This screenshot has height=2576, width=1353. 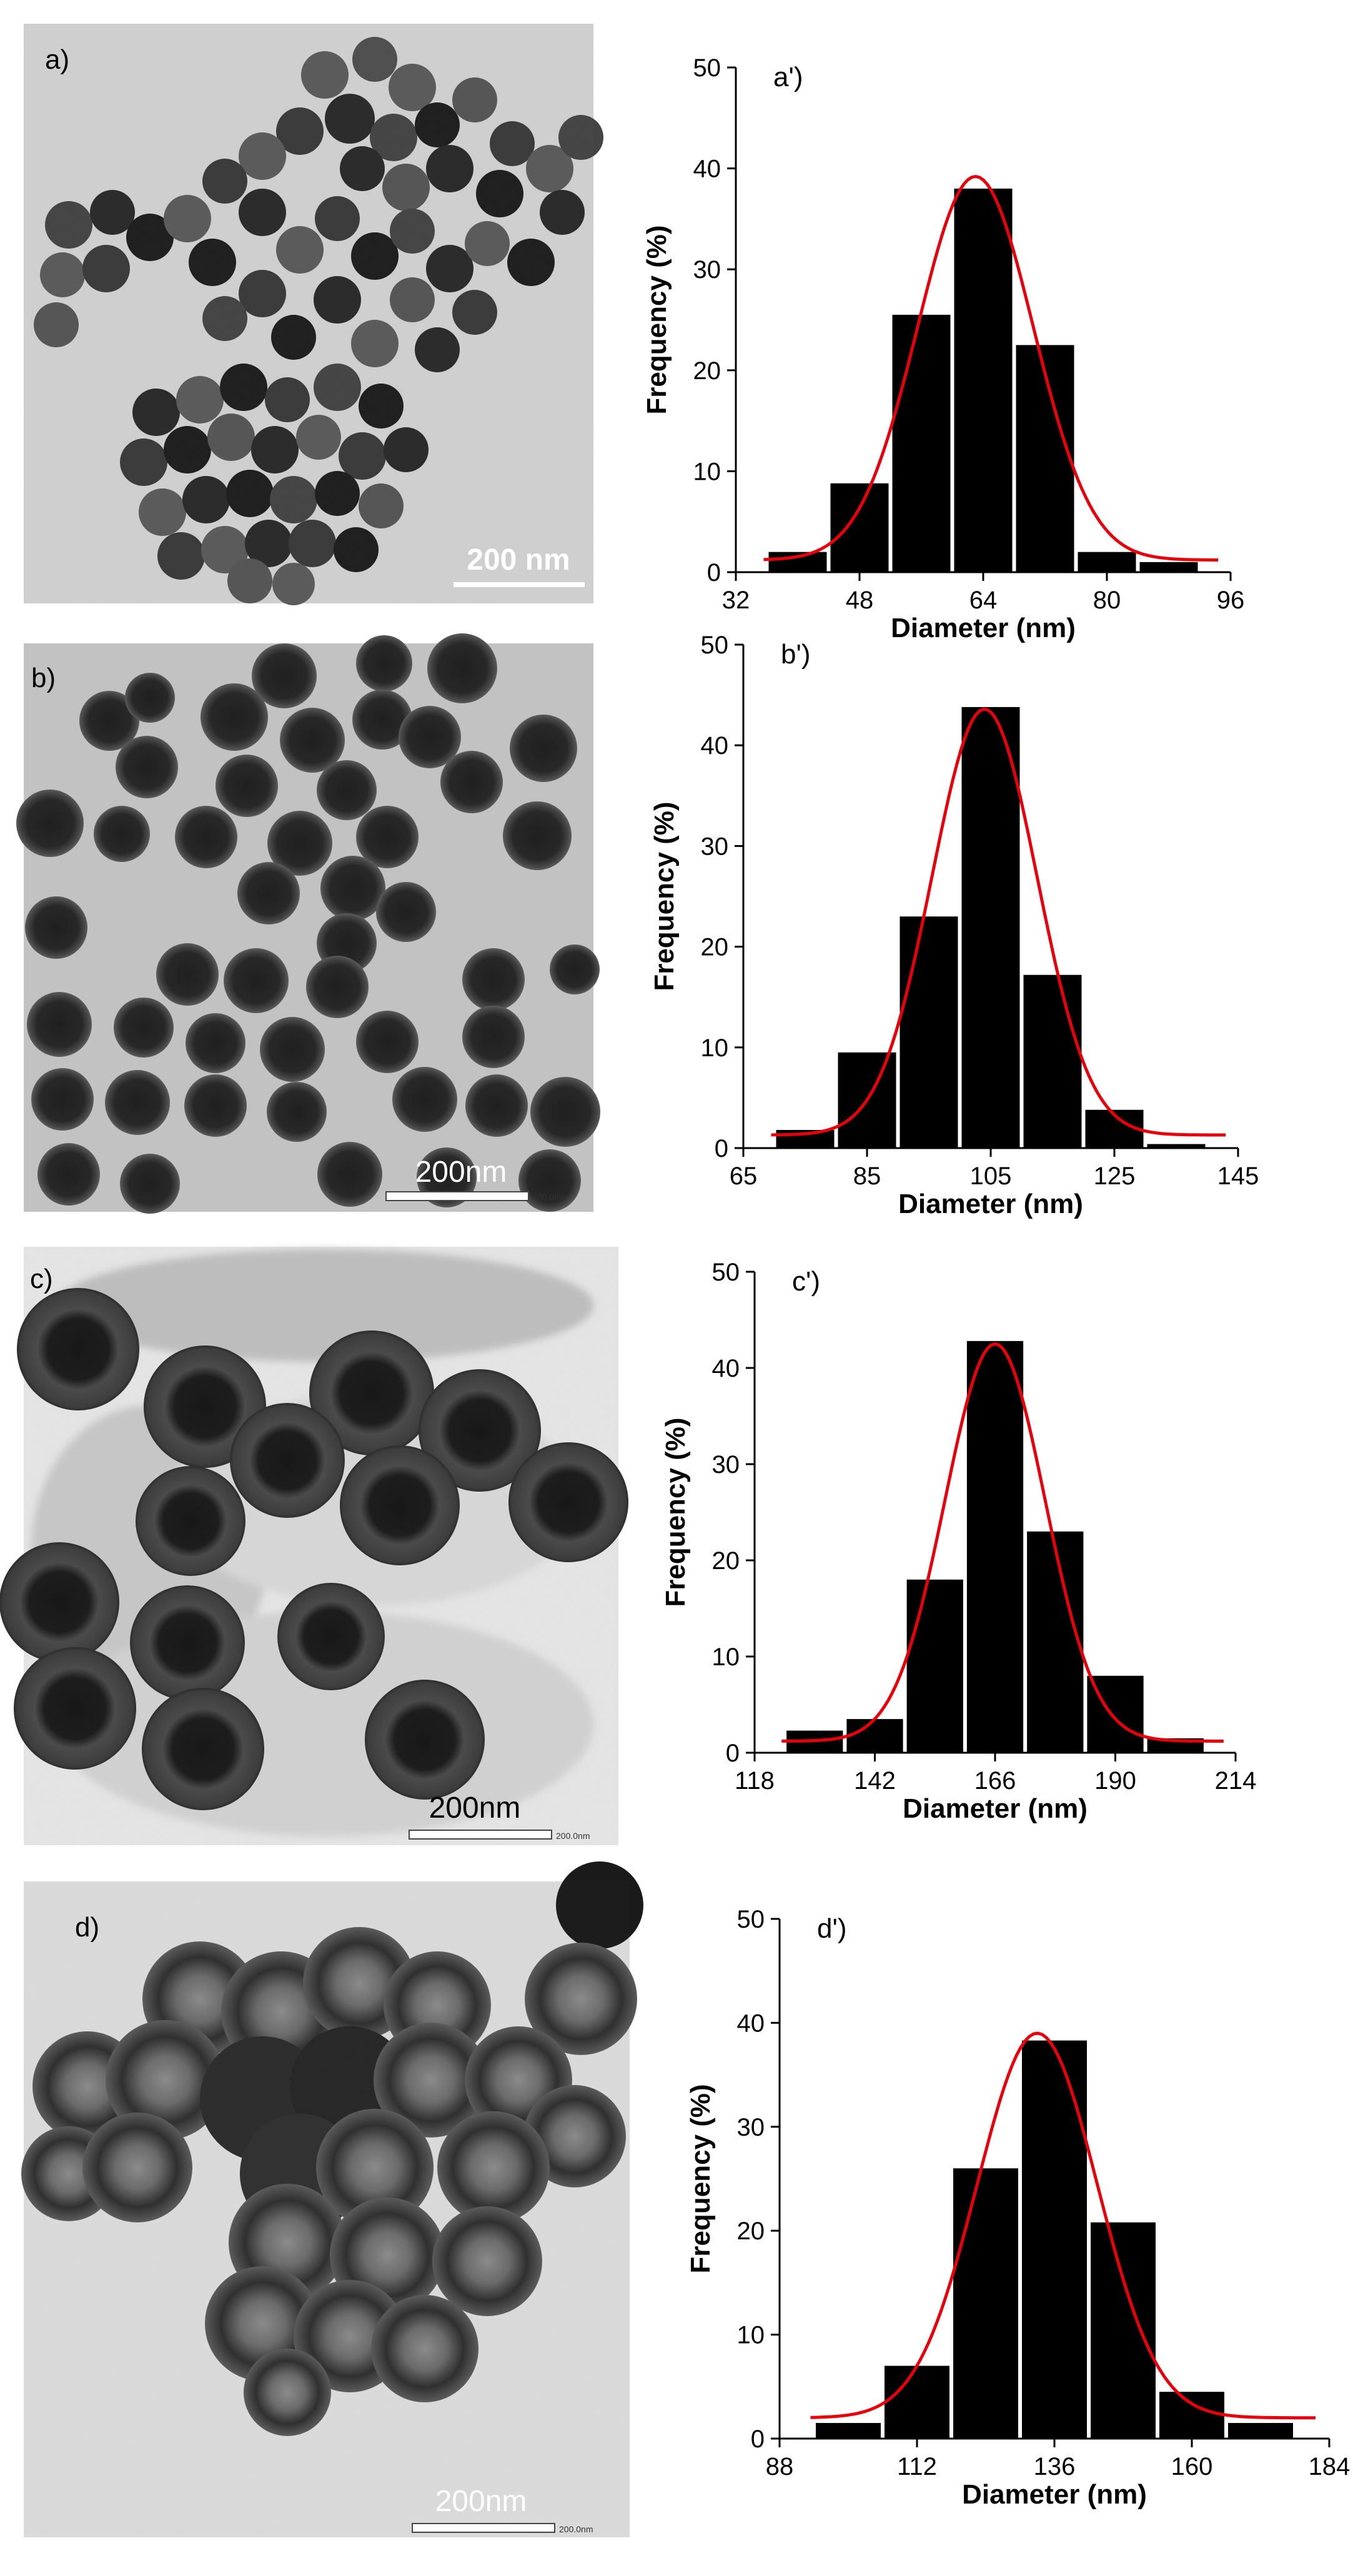 What do you see at coordinates (726, 1465) in the screenshot?
I see `histogram-c-y-tick-label: 30` at bounding box center [726, 1465].